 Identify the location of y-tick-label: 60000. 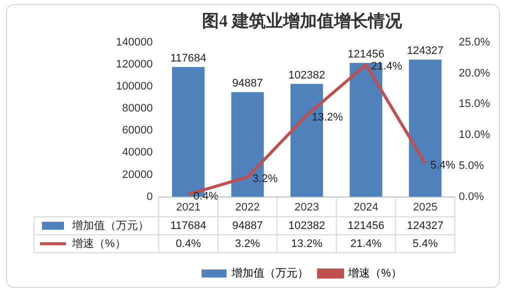
(137, 130).